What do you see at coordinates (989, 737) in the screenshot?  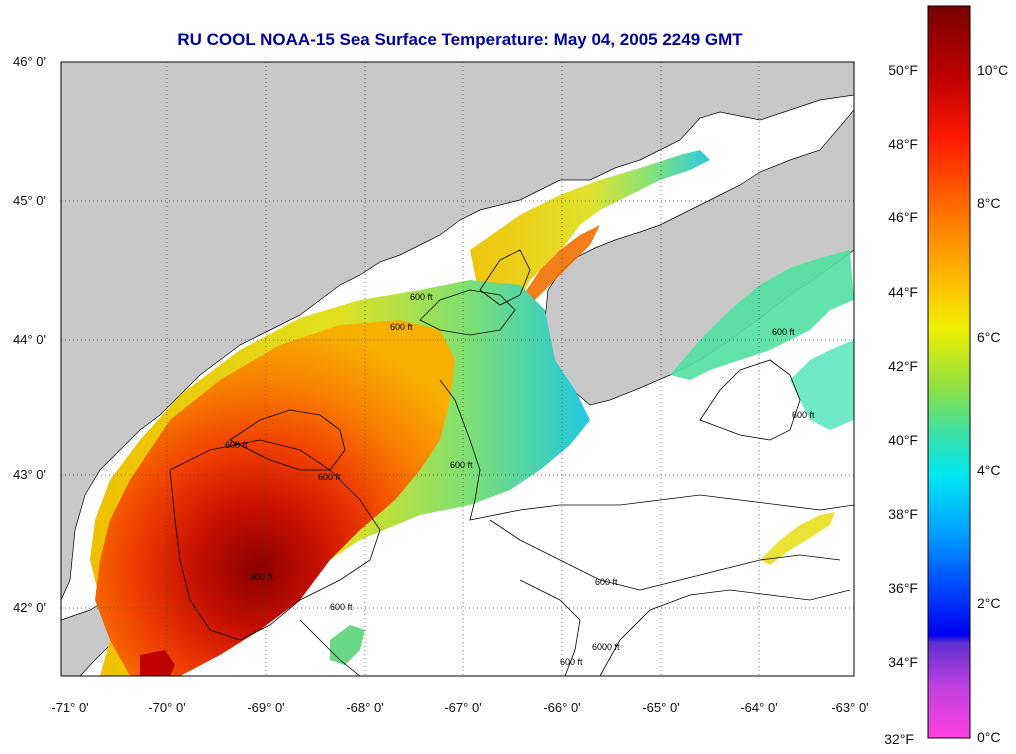 I see `colorbar-c-label: 0°C` at bounding box center [989, 737].